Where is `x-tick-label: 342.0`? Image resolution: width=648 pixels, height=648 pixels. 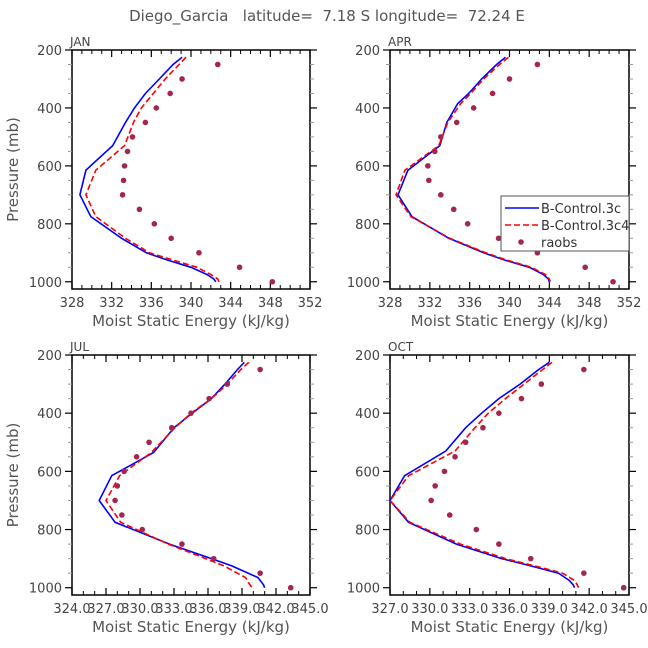 x-tick-label: 342.0 is located at coordinates (275, 609).